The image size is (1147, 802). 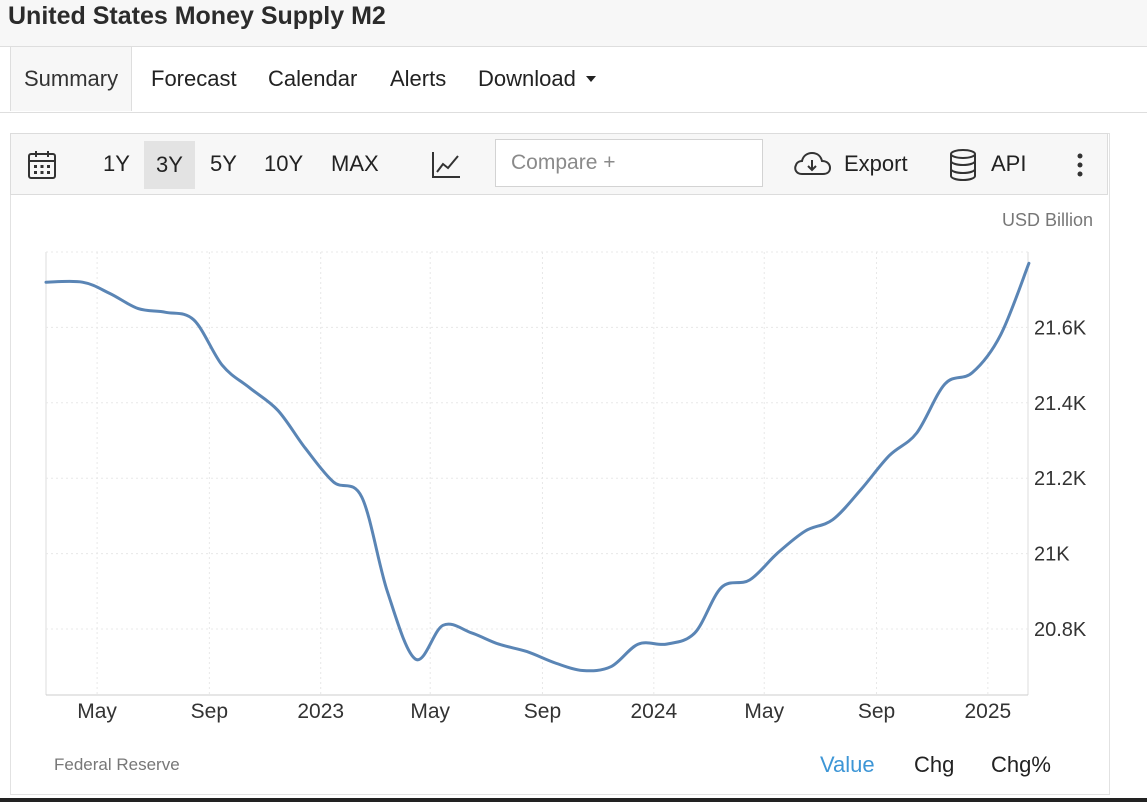 What do you see at coordinates (418, 78) in the screenshot?
I see `tab-alerts: Alerts` at bounding box center [418, 78].